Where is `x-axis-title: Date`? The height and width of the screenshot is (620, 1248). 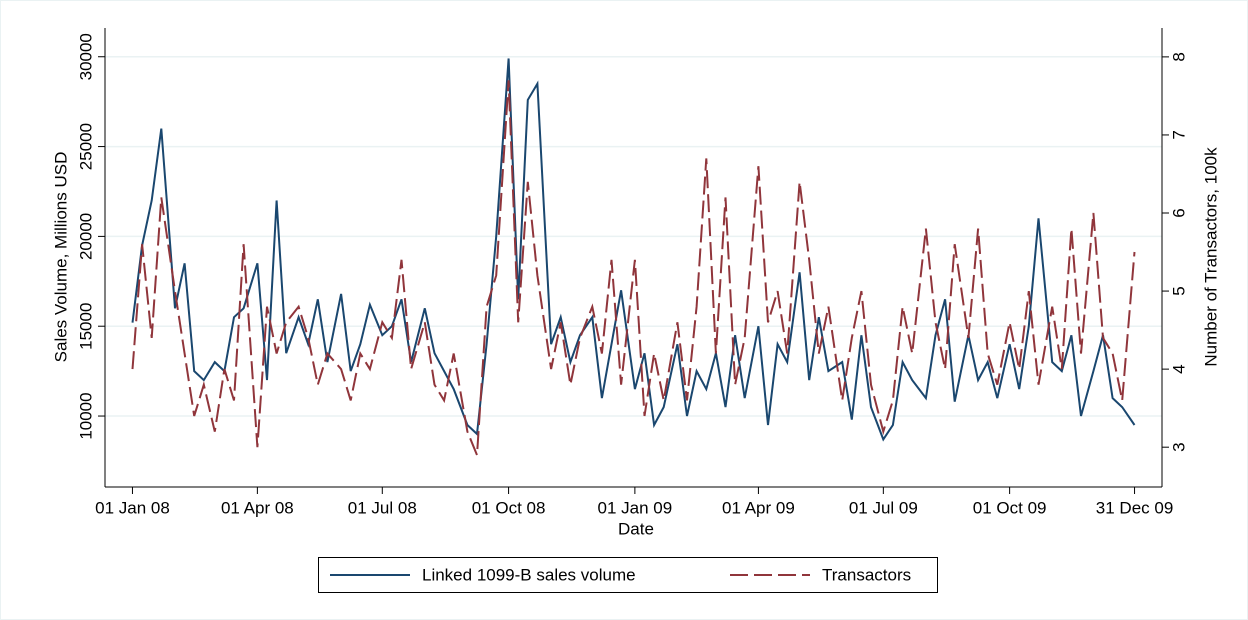 x-axis-title: Date is located at coordinates (636, 528).